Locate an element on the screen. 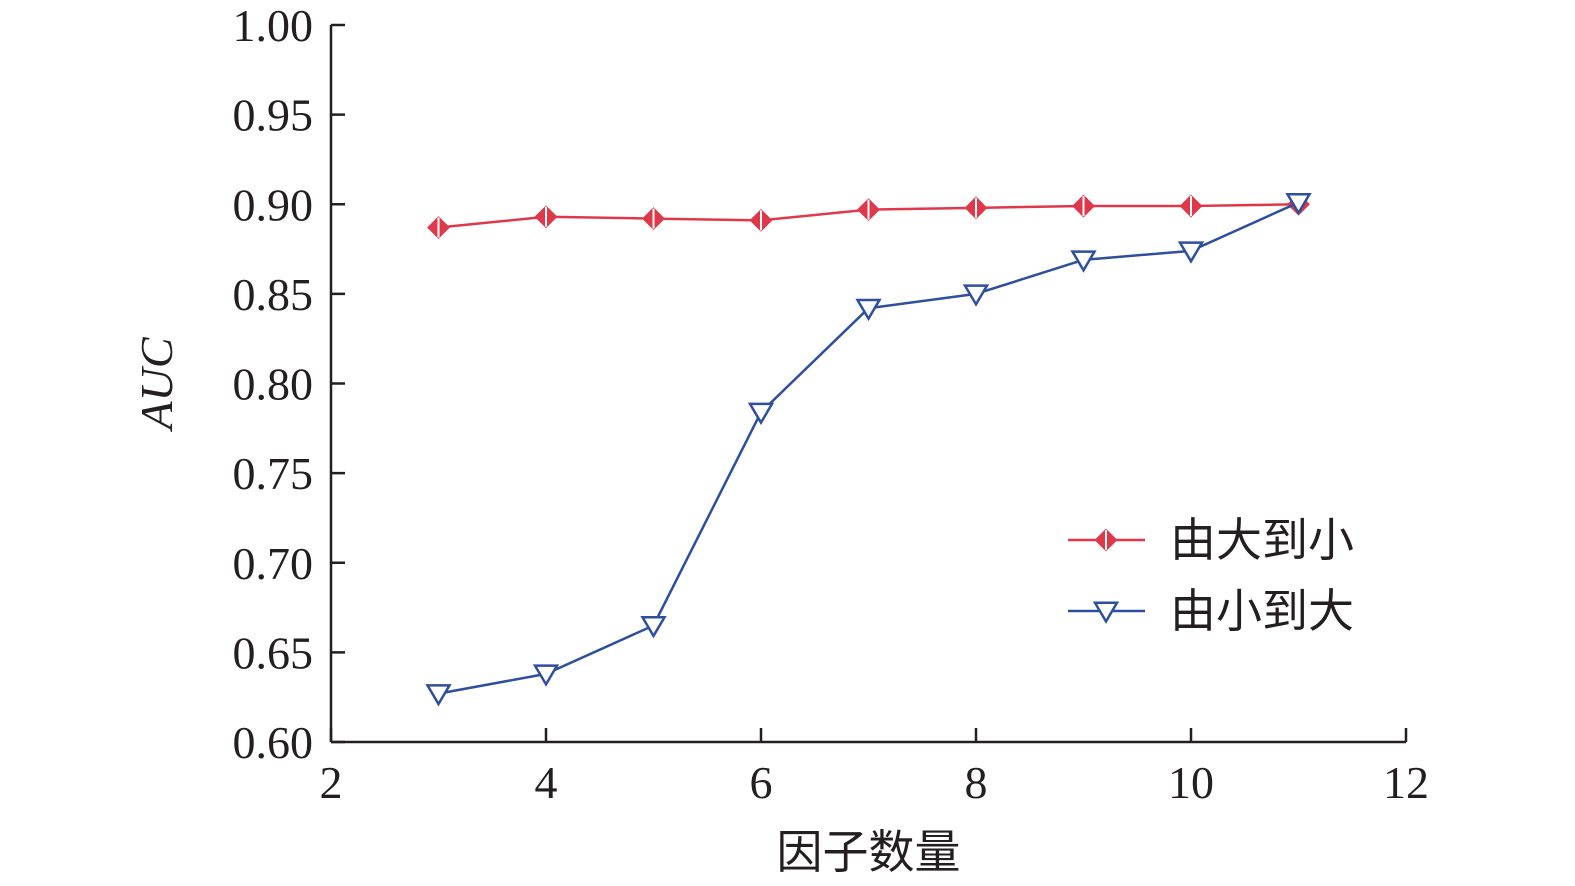 The width and height of the screenshot is (1575, 886). x-tick-label: 6 is located at coordinates (761, 782).